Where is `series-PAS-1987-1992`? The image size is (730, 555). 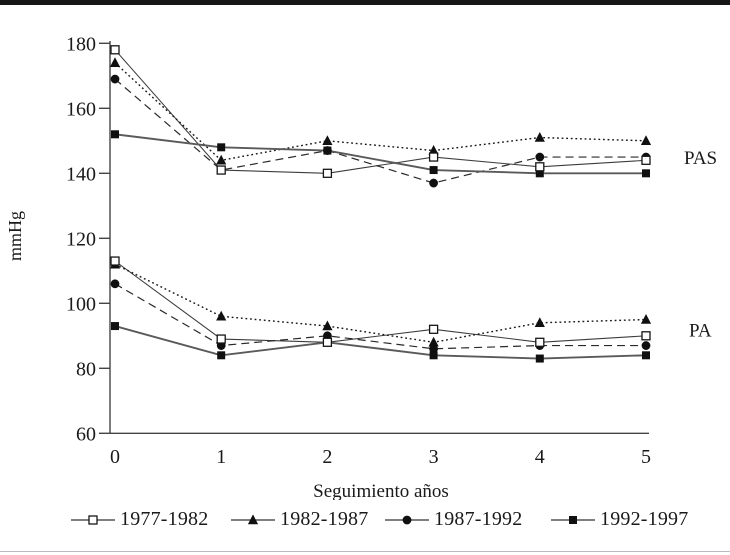 series-PAS-1987-1992 is located at coordinates (380, 131).